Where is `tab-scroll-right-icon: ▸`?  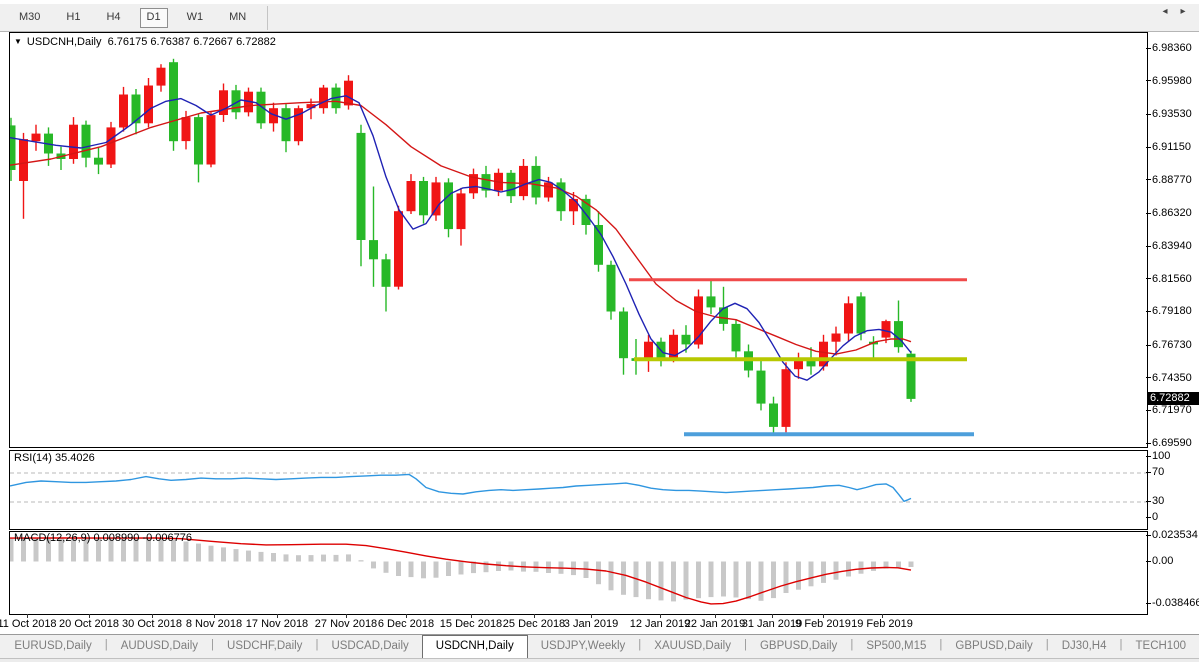 tab-scroll-right-icon: ▸ is located at coordinates (1183, 11).